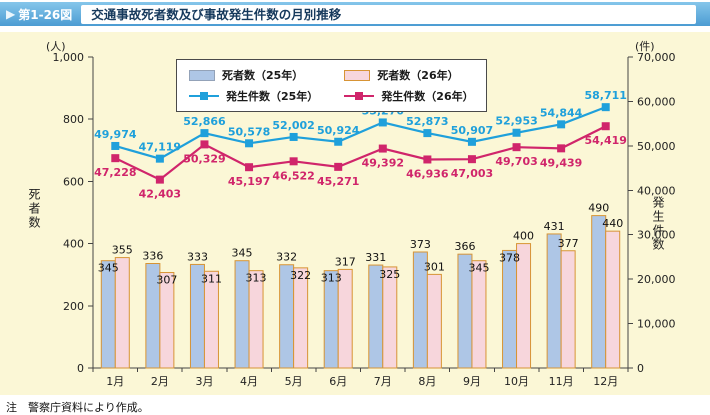 The image size is (710, 415). I want to click on deaths-26-swatch-icon, so click(357, 75).